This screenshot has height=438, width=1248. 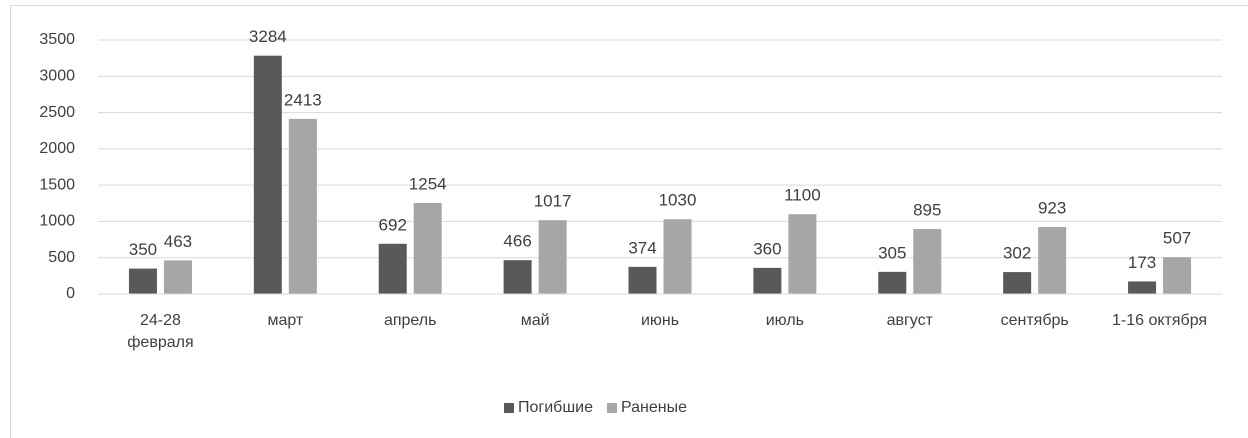 I want to click on x-tick-label-box: июнь, so click(x=660, y=320).